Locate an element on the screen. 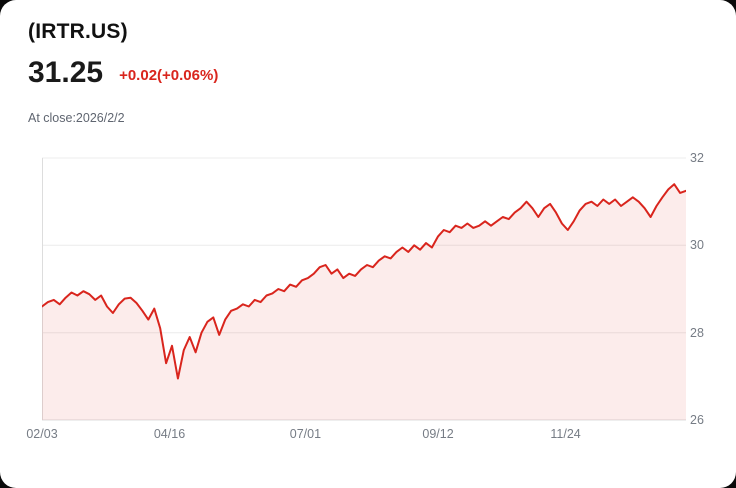  price-row: 31.25 +0.02(+0.06%) is located at coordinates (123, 73).